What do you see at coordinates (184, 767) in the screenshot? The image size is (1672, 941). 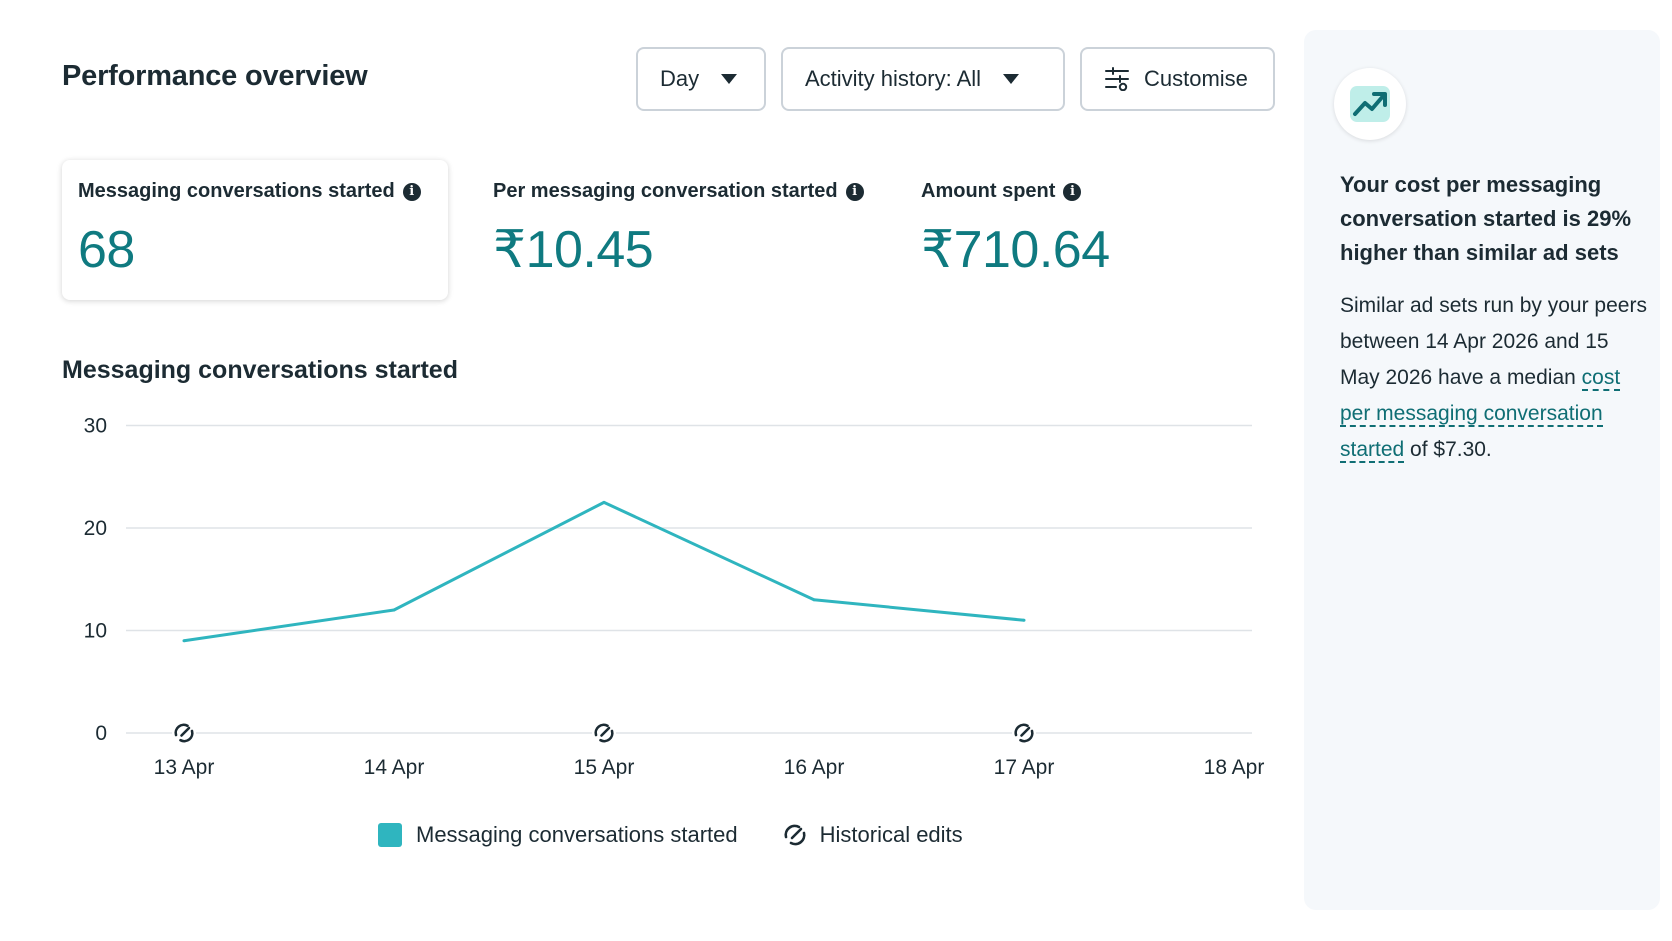 I see `x-tick-label: 13 Apr` at bounding box center [184, 767].